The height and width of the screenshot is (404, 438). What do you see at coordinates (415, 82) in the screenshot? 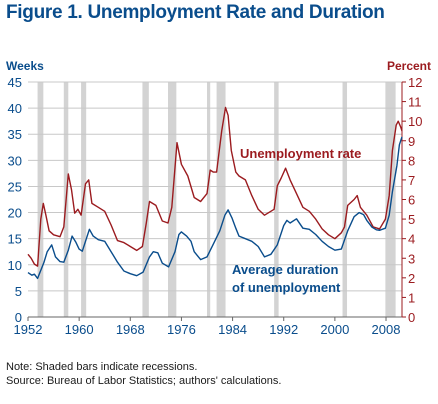
I see `right-tick-label: 12` at bounding box center [415, 82].